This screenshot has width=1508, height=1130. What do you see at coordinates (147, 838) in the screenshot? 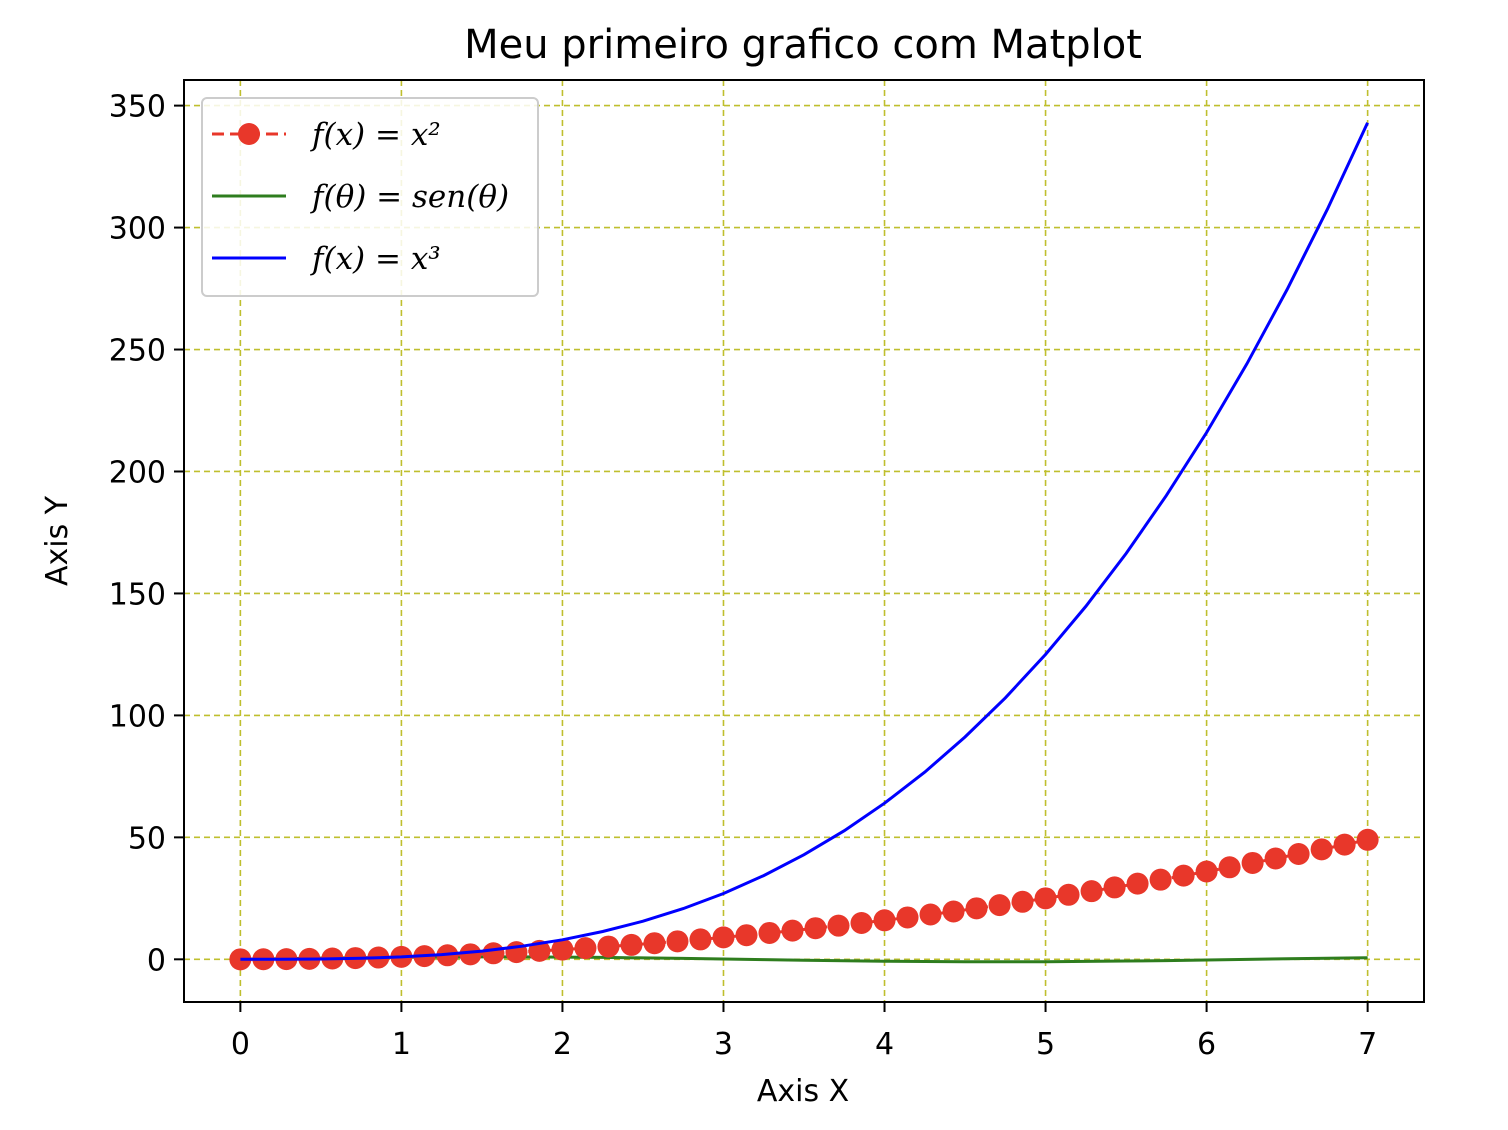
I see `y-tick-label: 50` at bounding box center [147, 838].